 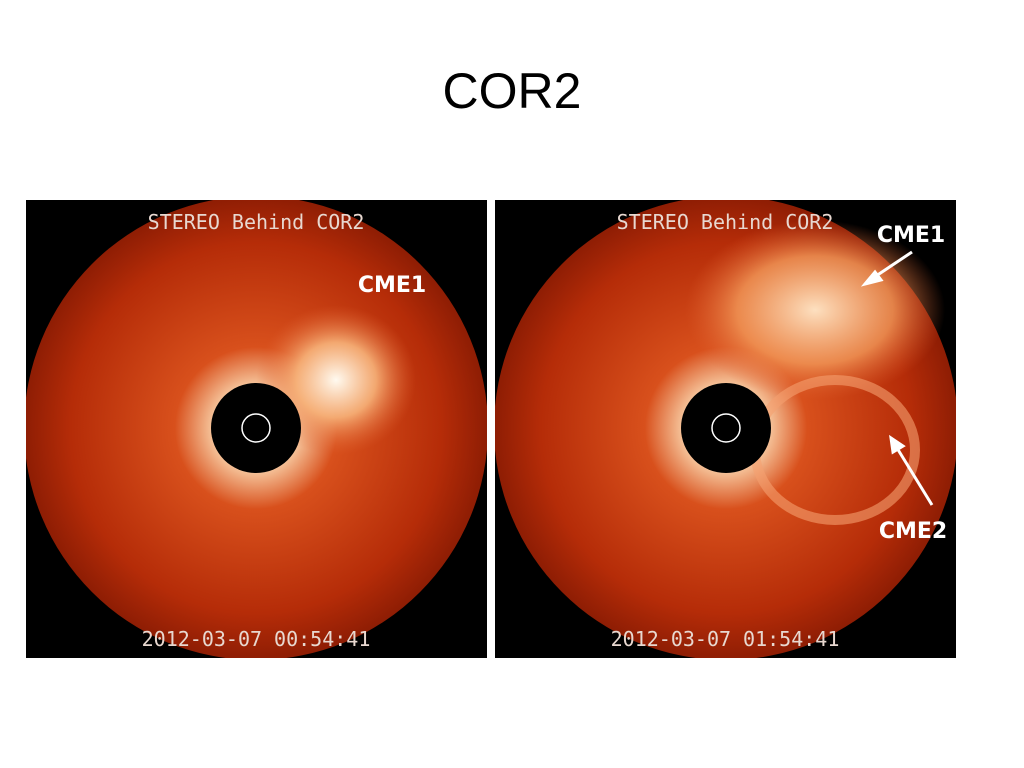 What do you see at coordinates (725, 639) in the screenshot?
I see `image-timestamp: 2012-03-07 01:54:41` at bounding box center [725, 639].